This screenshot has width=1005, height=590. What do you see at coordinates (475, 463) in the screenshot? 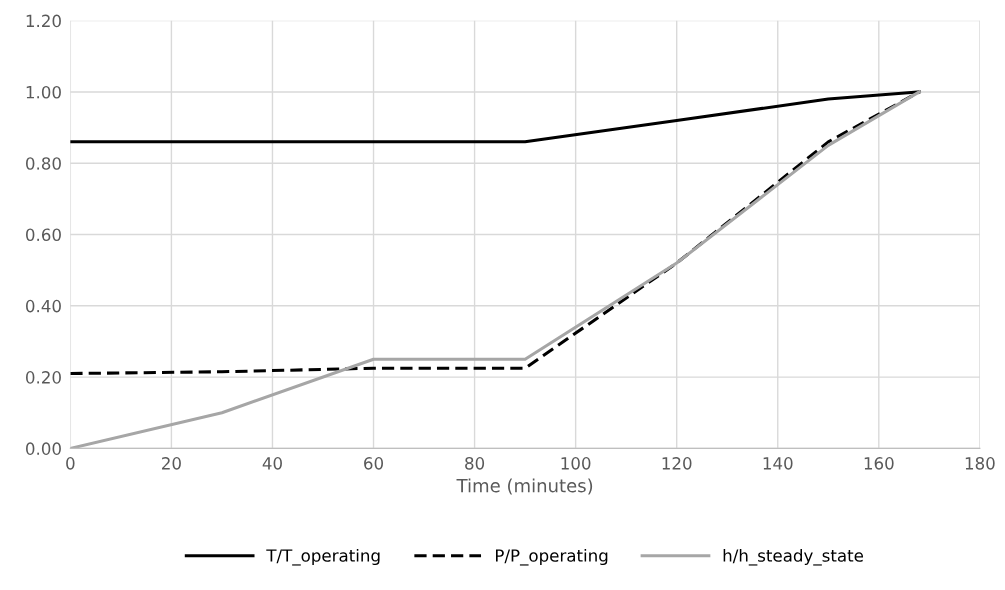
I see `x-tick-label: 80` at bounding box center [475, 463].